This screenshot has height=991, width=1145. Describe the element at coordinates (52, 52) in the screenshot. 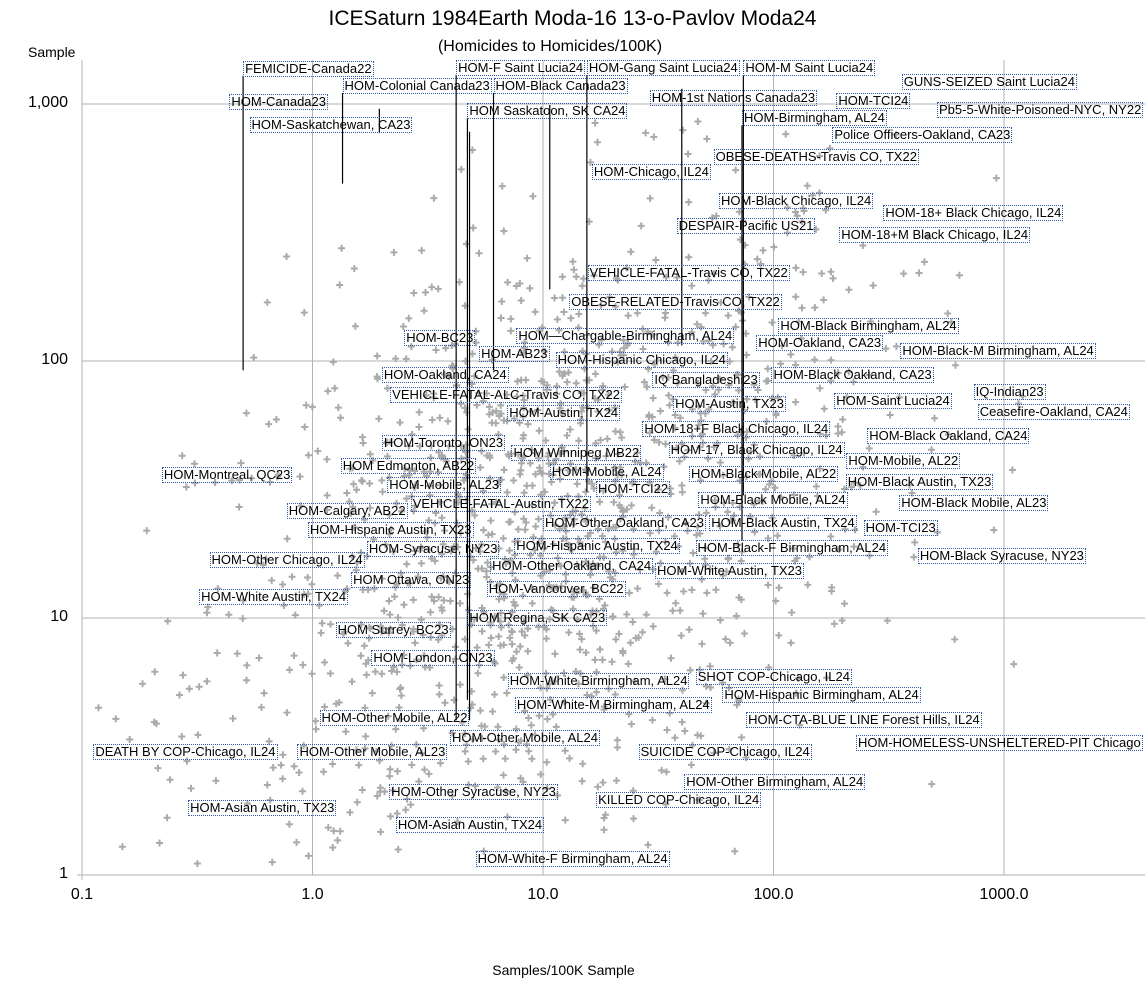

I see `y-axis-label: Sample` at that location.